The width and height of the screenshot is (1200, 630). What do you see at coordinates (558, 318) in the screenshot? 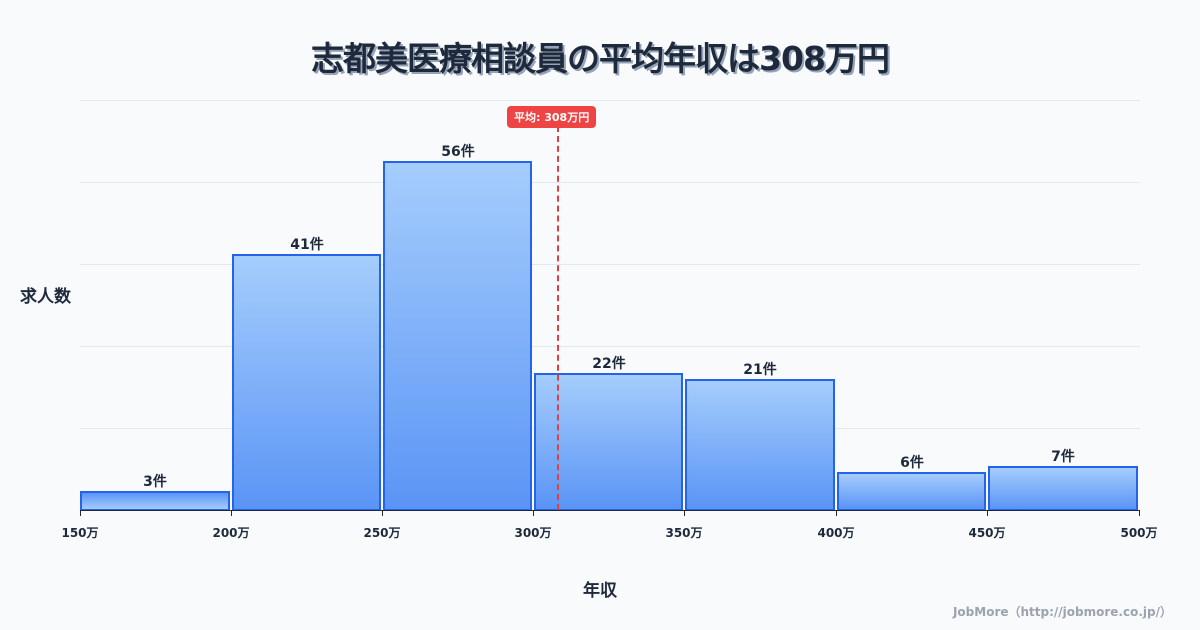
I see `mean-line` at bounding box center [558, 318].